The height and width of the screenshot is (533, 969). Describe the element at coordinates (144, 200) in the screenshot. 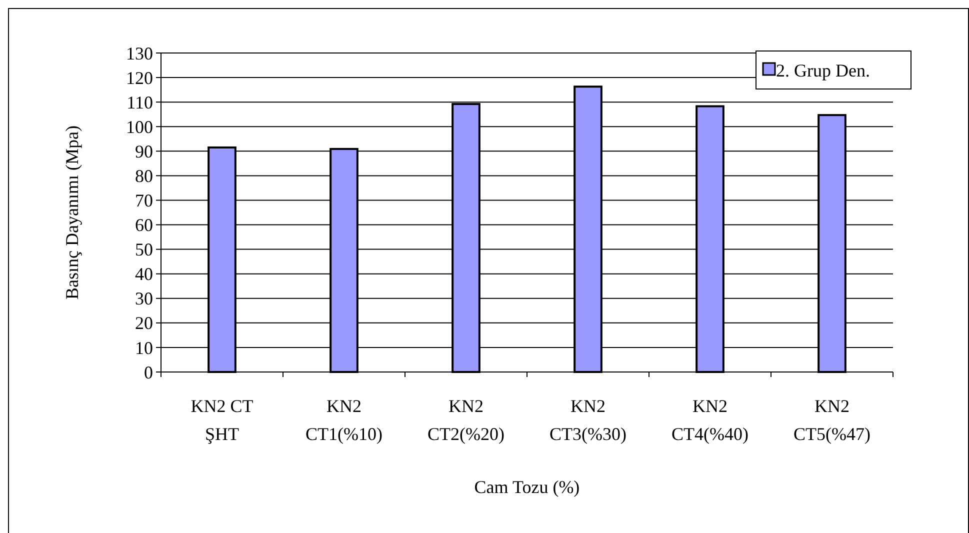

I see `y-tick-label: 70` at that location.